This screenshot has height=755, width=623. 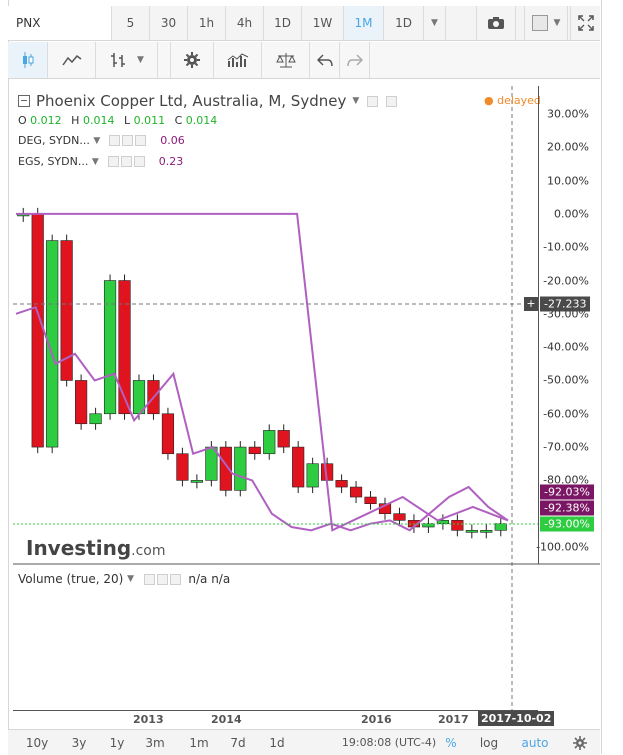 I want to click on fullscreen-button, so click(x=585, y=23).